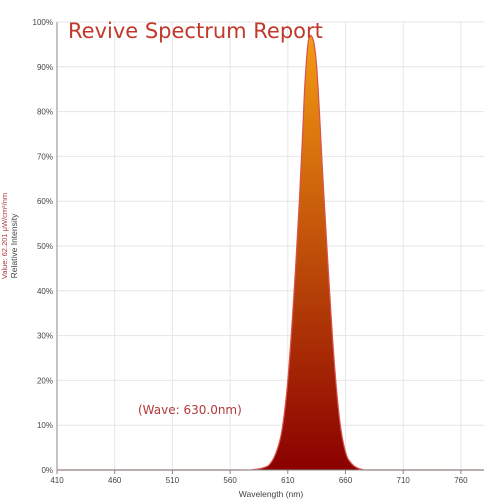 The width and height of the screenshot is (487, 500). What do you see at coordinates (230, 480) in the screenshot?
I see `x-tick-label: 560` at bounding box center [230, 480].